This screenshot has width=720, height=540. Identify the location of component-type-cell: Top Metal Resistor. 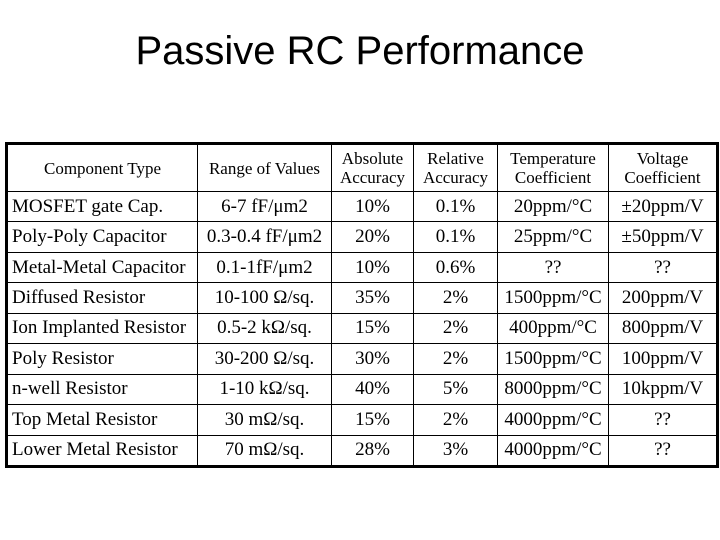
(102, 420).